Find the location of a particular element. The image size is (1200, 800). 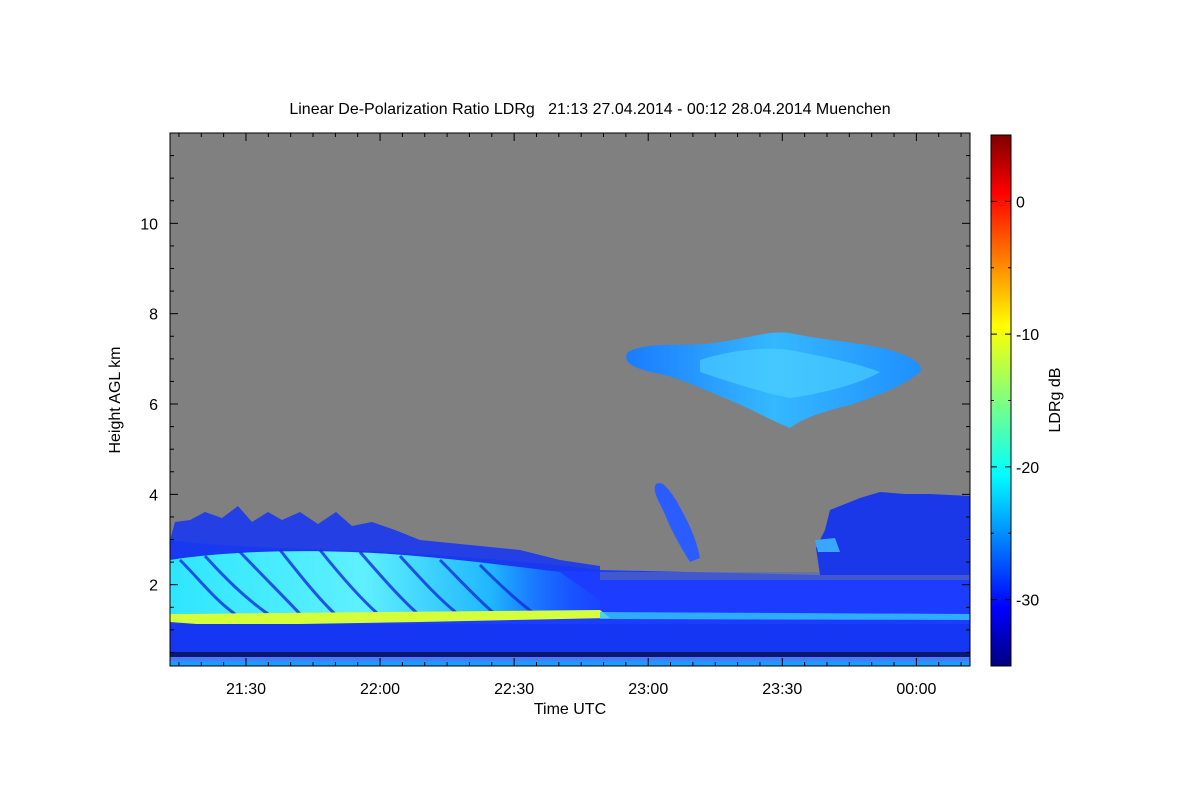

colorbar: 0 -10 -20 -30 LDRg dB is located at coordinates (1027, 400).